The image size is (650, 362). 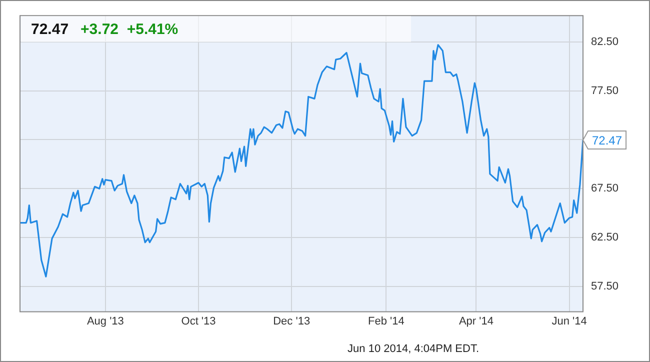 I want to click on chart-title: 72.47, so click(x=50, y=29).